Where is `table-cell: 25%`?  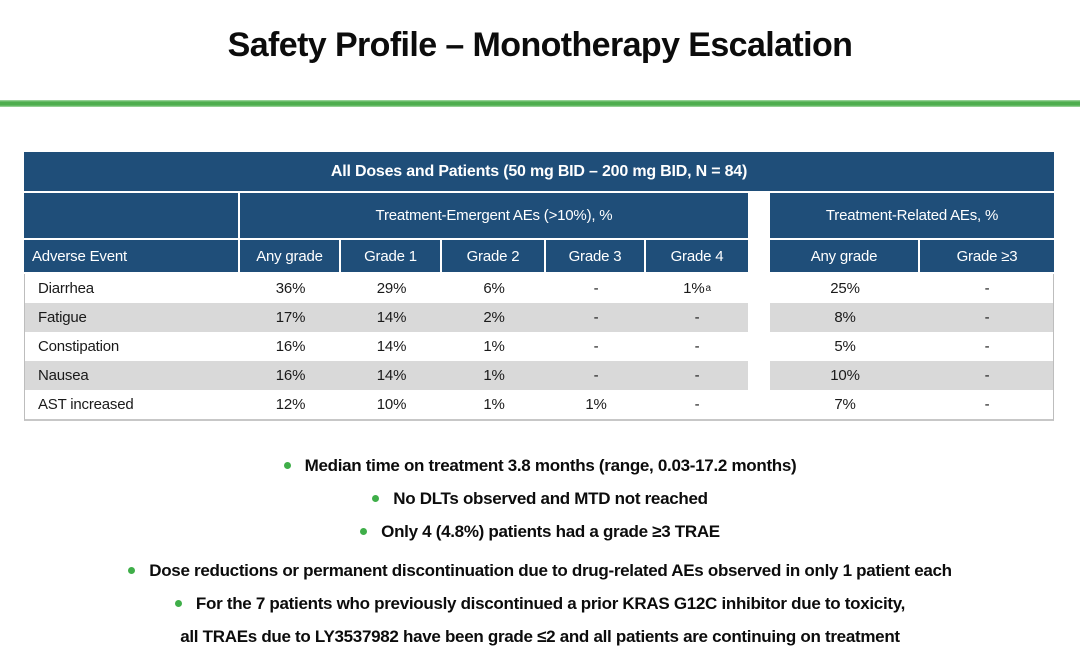
table-cell: 25% is located at coordinates (845, 288).